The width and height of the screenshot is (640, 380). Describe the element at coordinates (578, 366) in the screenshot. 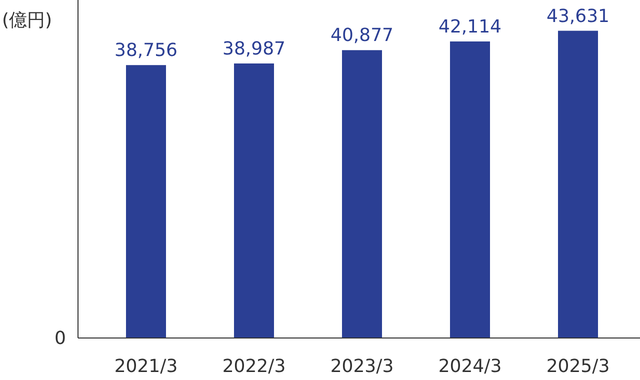

I see `x-tick-label: 2025/3` at that location.